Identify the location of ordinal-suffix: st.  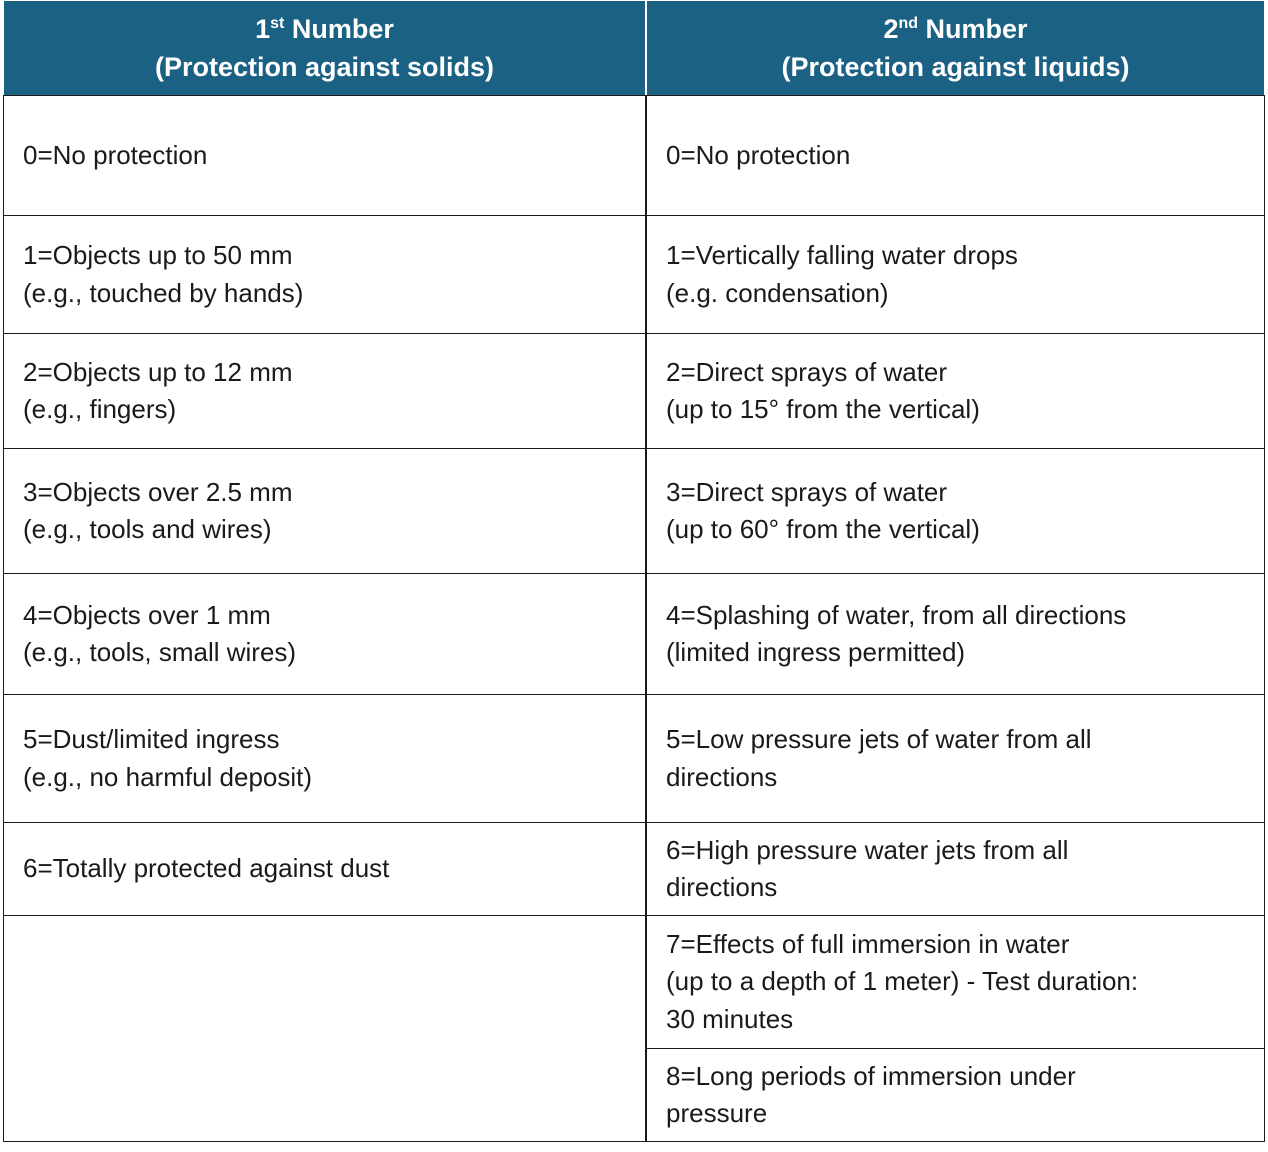
(277, 23).